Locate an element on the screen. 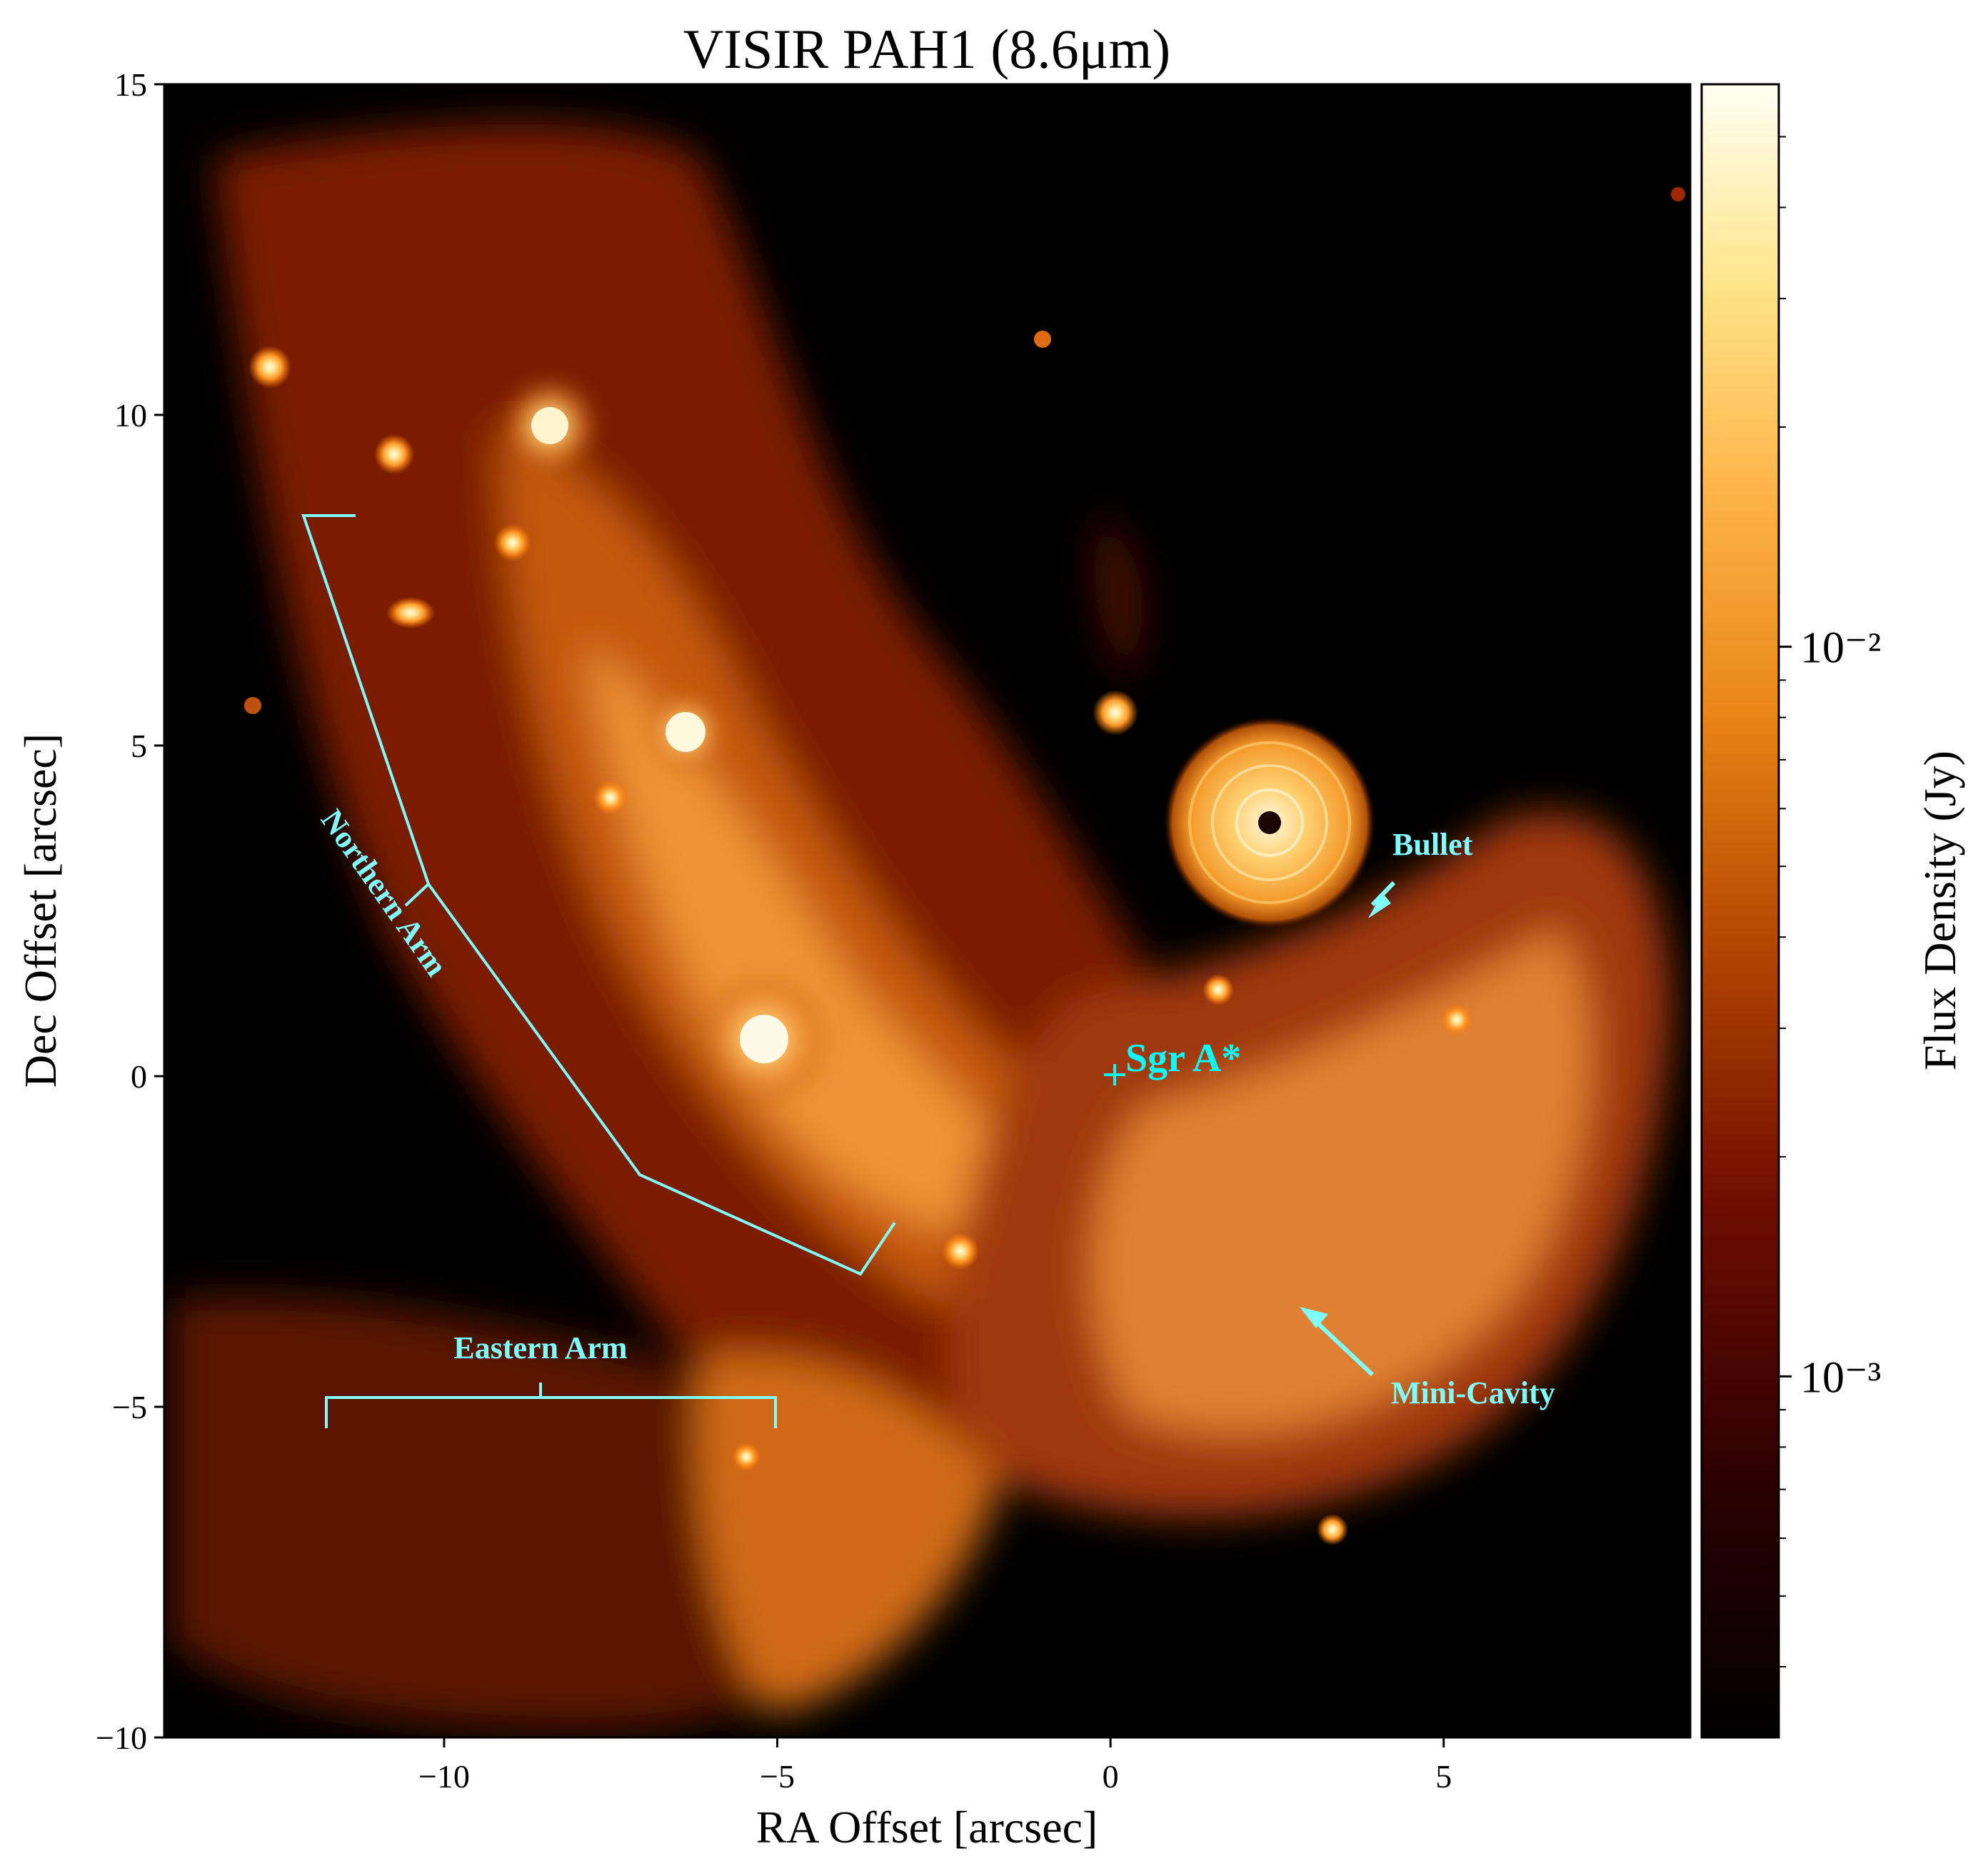 The height and width of the screenshot is (1876, 1973). colorbar-tick-label: 10⁻² is located at coordinates (1840, 648).